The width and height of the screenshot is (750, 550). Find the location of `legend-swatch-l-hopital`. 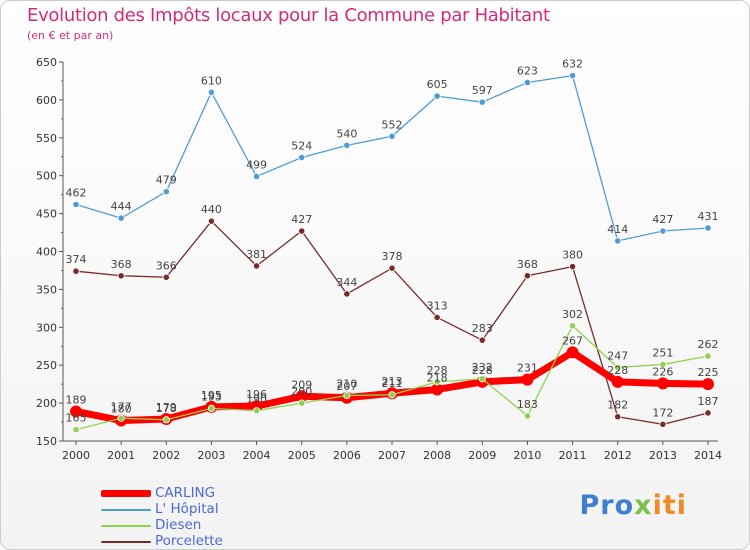

legend-swatch-l-hopital is located at coordinates (126, 510).